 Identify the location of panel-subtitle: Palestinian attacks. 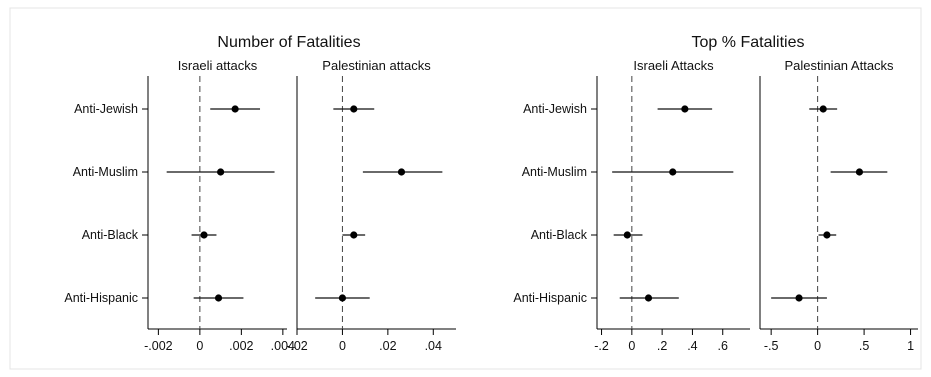
(376, 65).